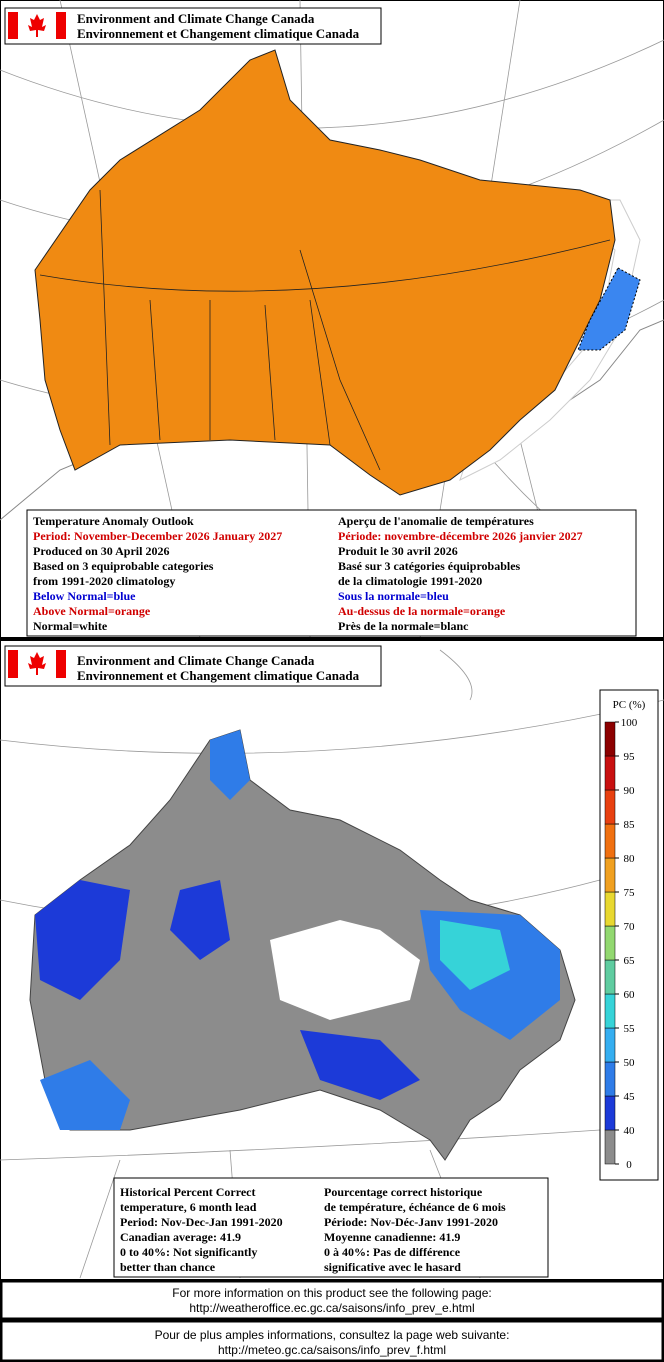 The height and width of the screenshot is (1362, 664). Describe the element at coordinates (630, 995) in the screenshot. I see `colorbar-tick-label: 60` at that location.